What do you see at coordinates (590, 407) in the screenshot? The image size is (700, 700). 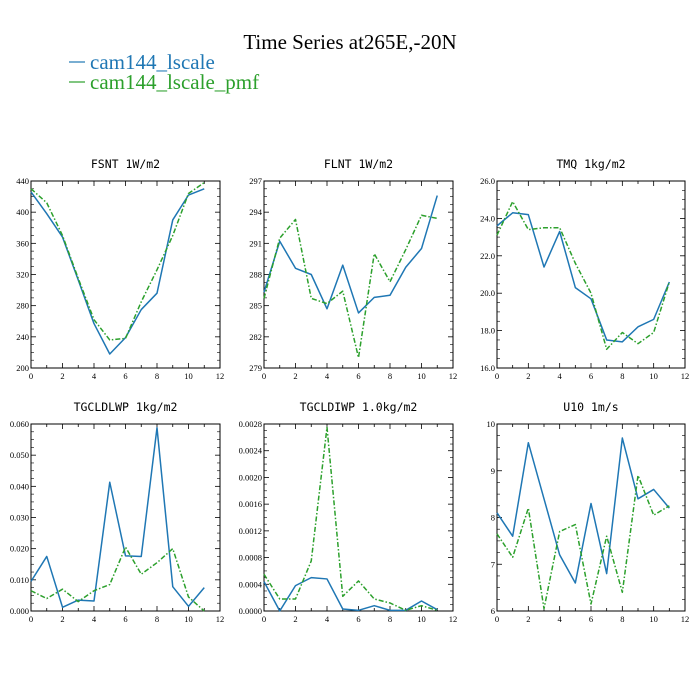 I see `panel-u10-title: U10 1m/s` at bounding box center [590, 407].